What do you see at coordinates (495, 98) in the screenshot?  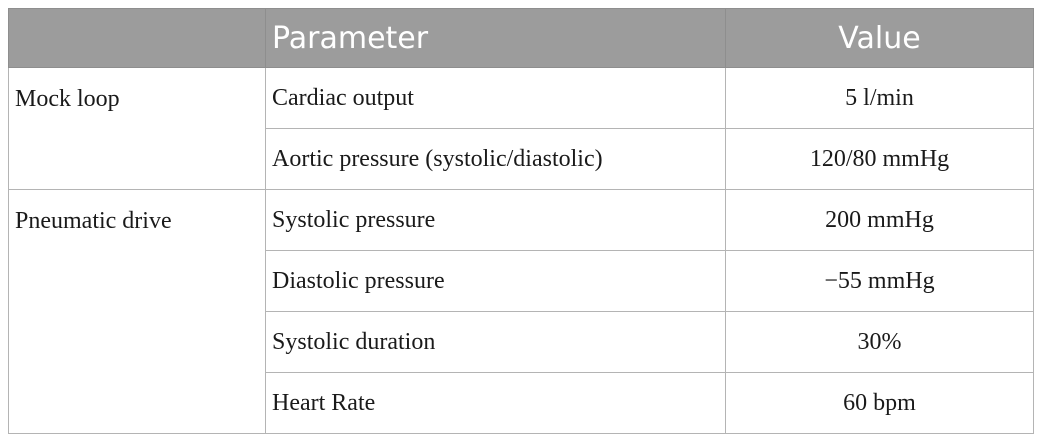 I see `parameter-cell: Cardiac output` at bounding box center [495, 98].